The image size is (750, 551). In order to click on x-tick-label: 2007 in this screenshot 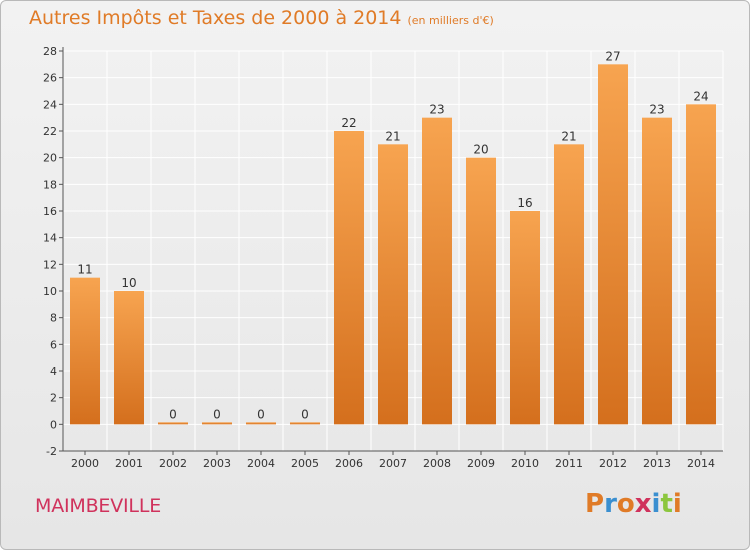, I will do `click(393, 463)`.